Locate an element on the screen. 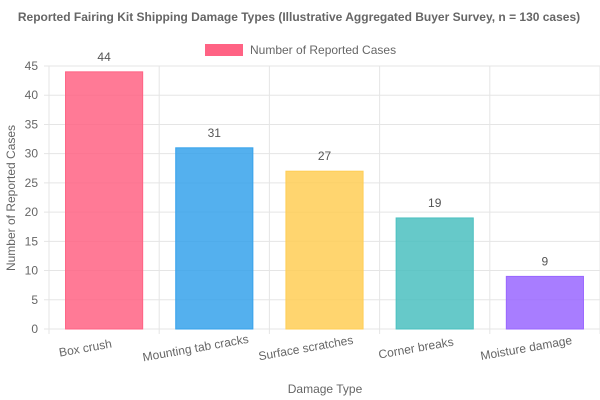 This screenshot has width=600, height=400. x-axis-title: Damage Type is located at coordinates (325, 389).